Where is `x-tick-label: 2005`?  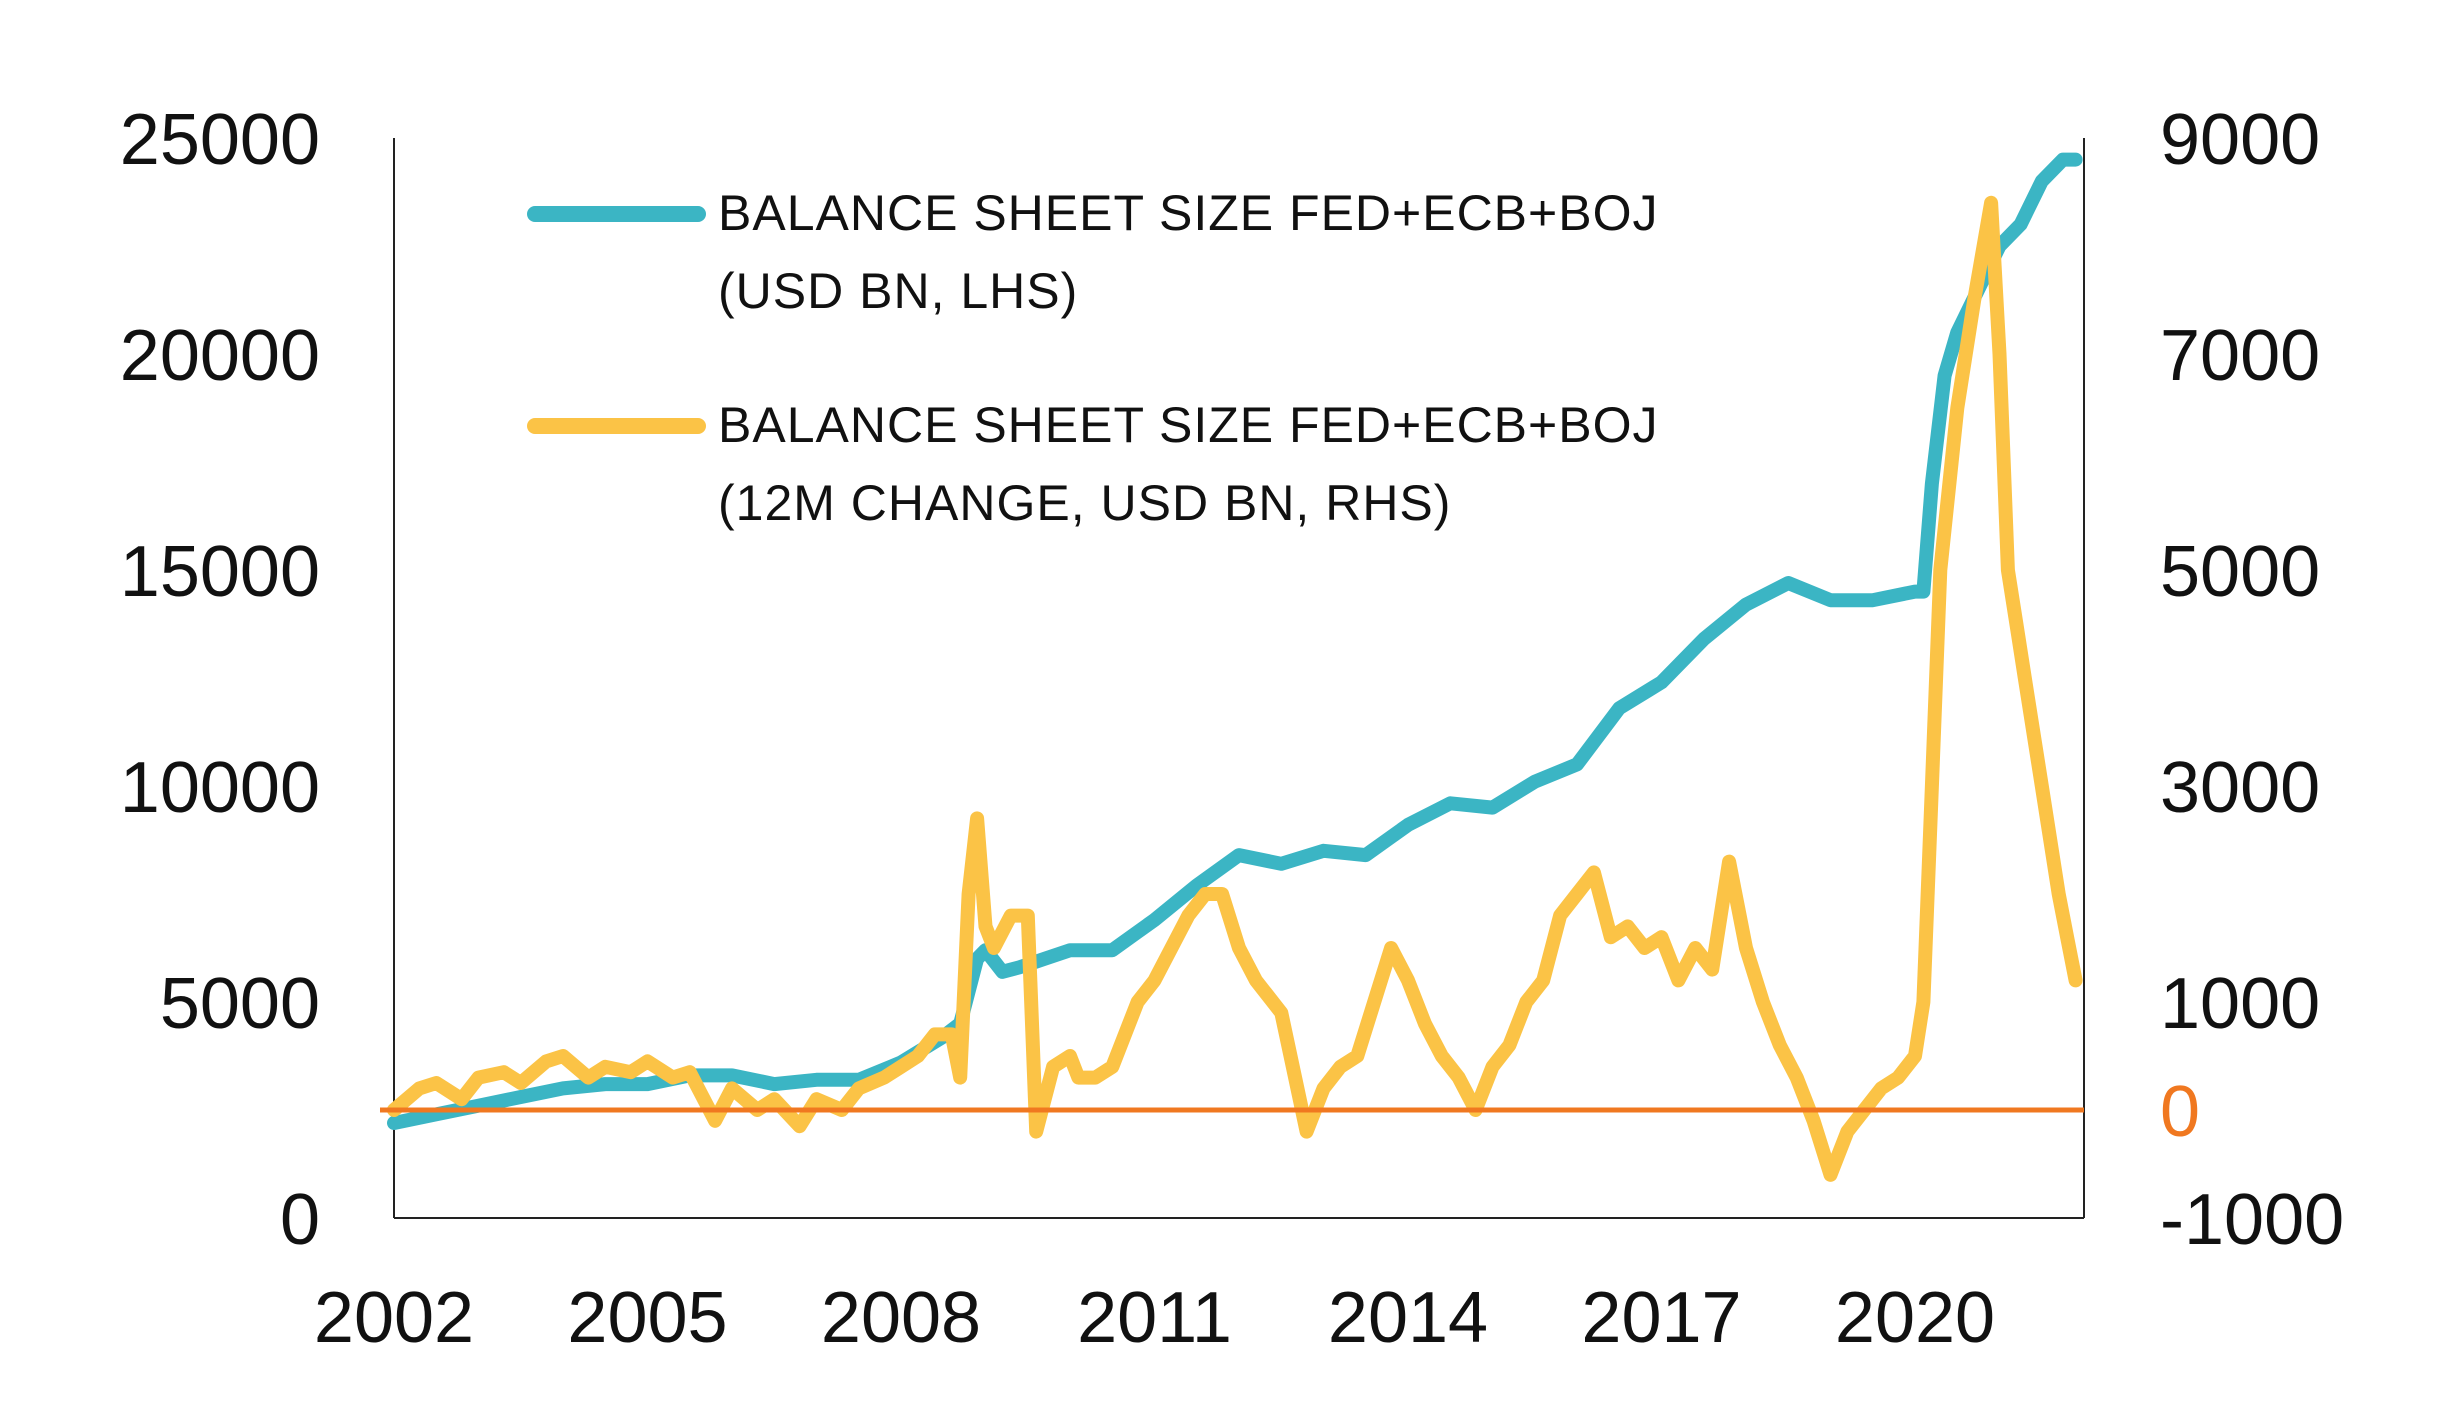 x-tick-label: 2005 is located at coordinates (647, 1318).